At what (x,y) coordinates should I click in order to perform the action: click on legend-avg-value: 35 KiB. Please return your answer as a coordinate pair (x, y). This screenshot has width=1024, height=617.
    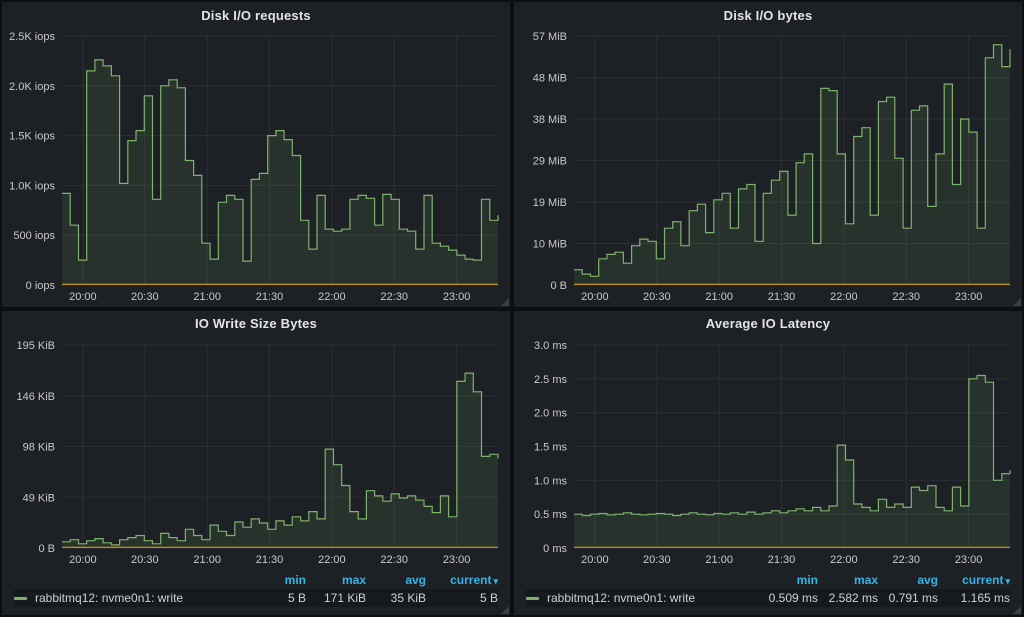
    Looking at the image, I should click on (408, 598).